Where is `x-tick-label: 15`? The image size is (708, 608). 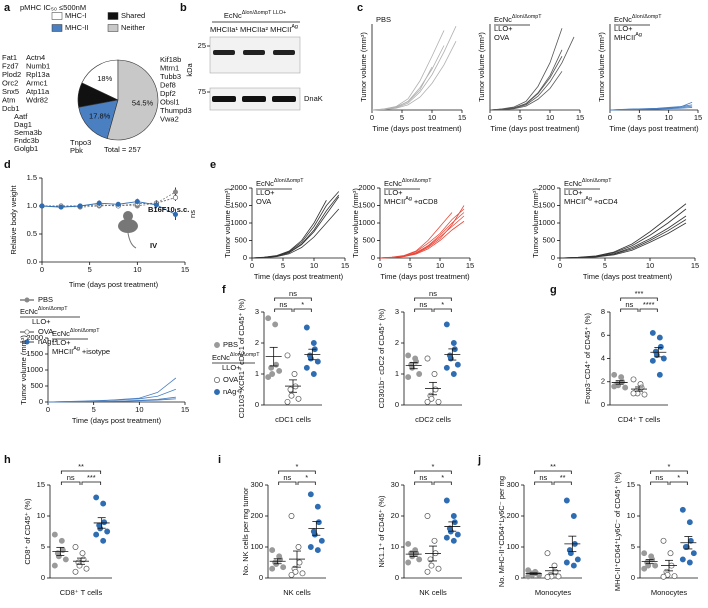 x-tick-label: 15 is located at coordinates (698, 117).